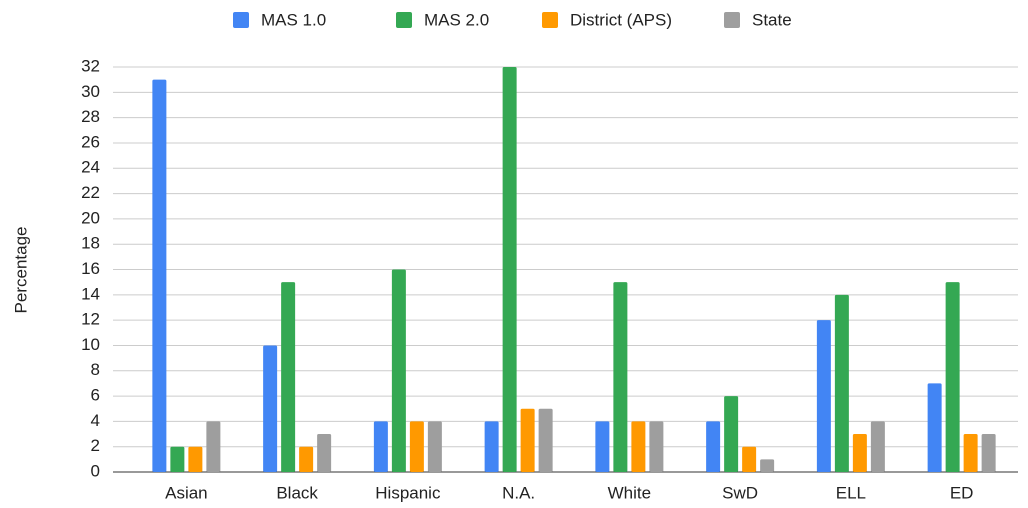 Image resolution: width=1028 pixels, height=508 pixels. What do you see at coordinates (90, 141) in the screenshot?
I see `y-tick-label: 26` at bounding box center [90, 141].